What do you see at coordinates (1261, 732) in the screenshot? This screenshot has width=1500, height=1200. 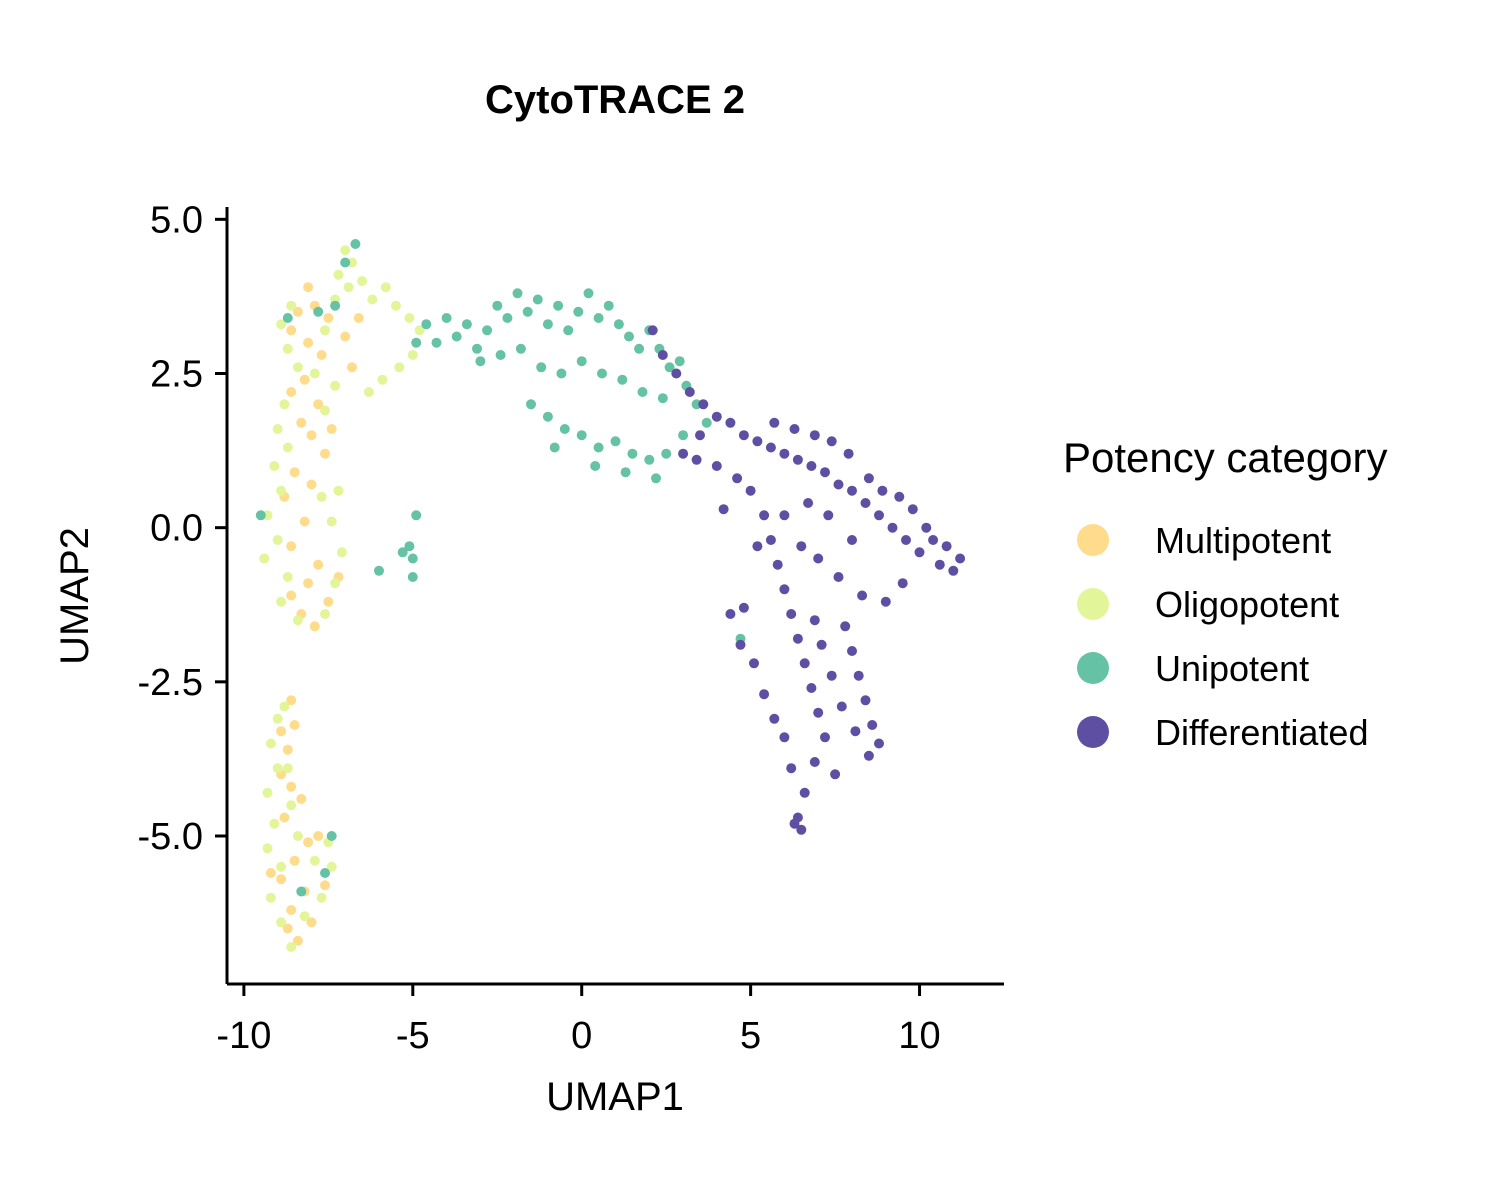 I see `legend-label: Differentiated` at bounding box center [1261, 732].